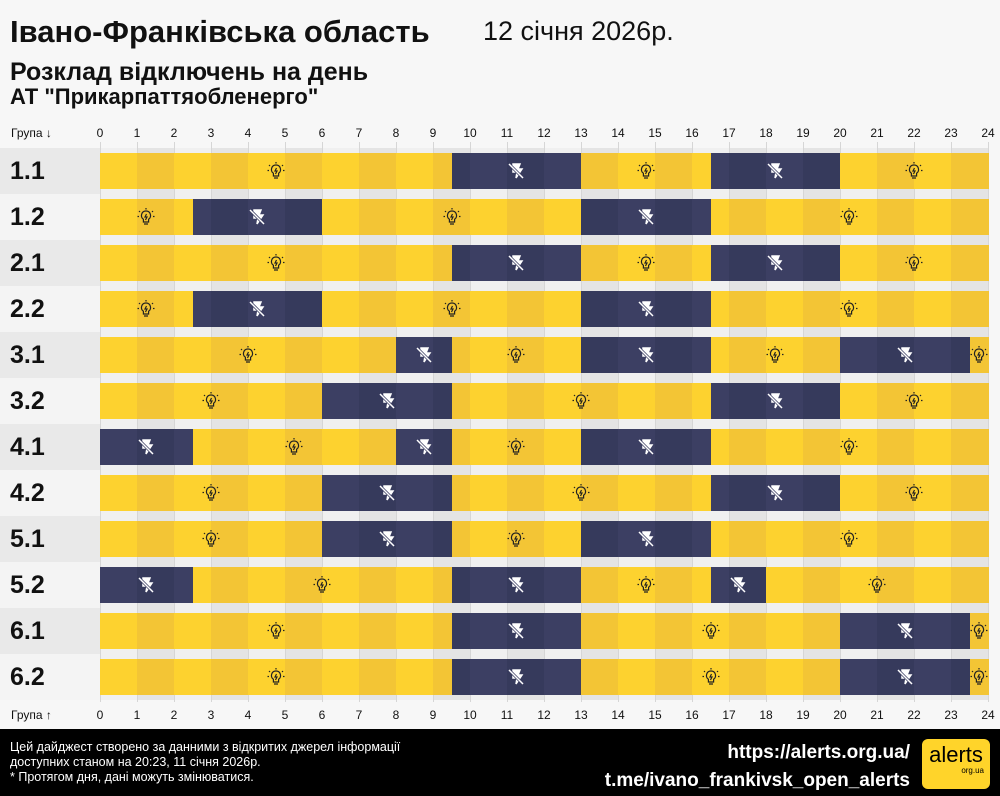 The height and width of the screenshot is (796, 1000). What do you see at coordinates (877, 715) in the screenshot?
I see `tick-label: 21` at bounding box center [877, 715].